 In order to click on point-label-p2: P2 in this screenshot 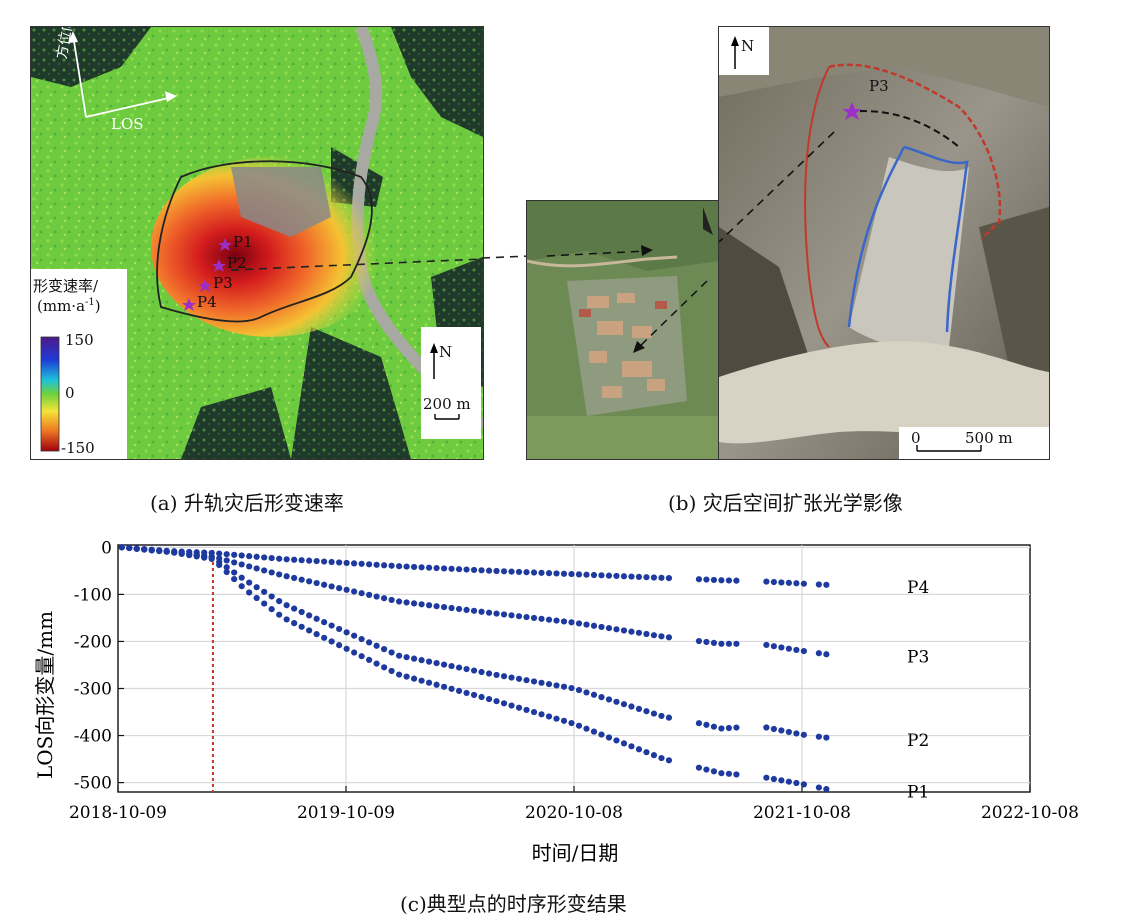, I will do `click(237, 263)`.